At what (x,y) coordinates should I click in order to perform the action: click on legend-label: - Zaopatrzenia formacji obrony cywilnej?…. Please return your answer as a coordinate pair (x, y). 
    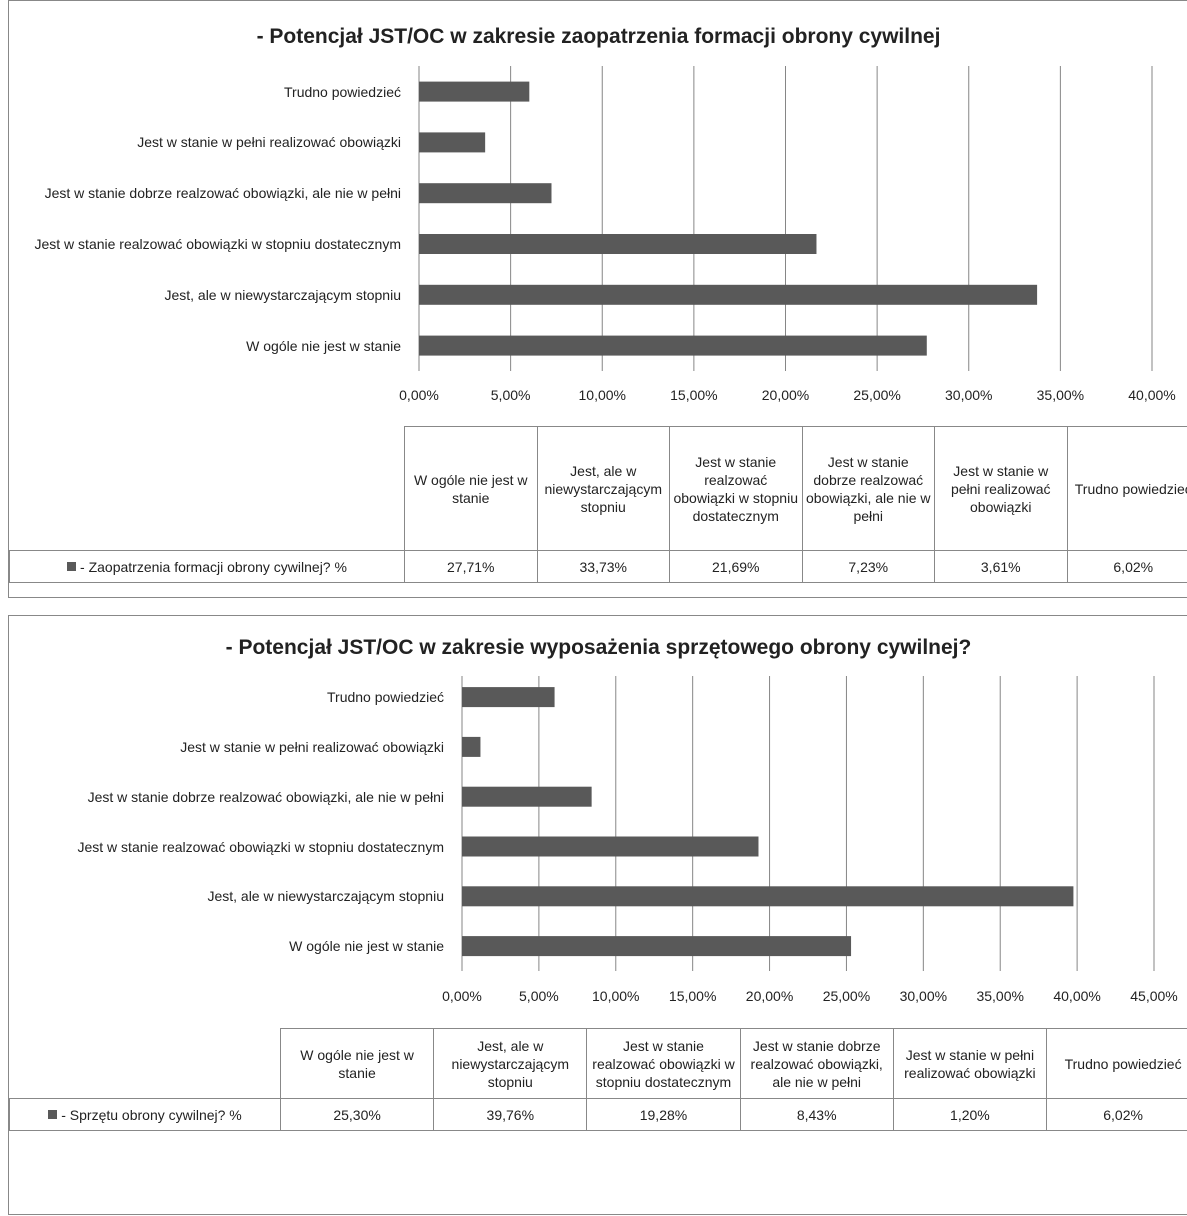
    Looking at the image, I should click on (213, 567).